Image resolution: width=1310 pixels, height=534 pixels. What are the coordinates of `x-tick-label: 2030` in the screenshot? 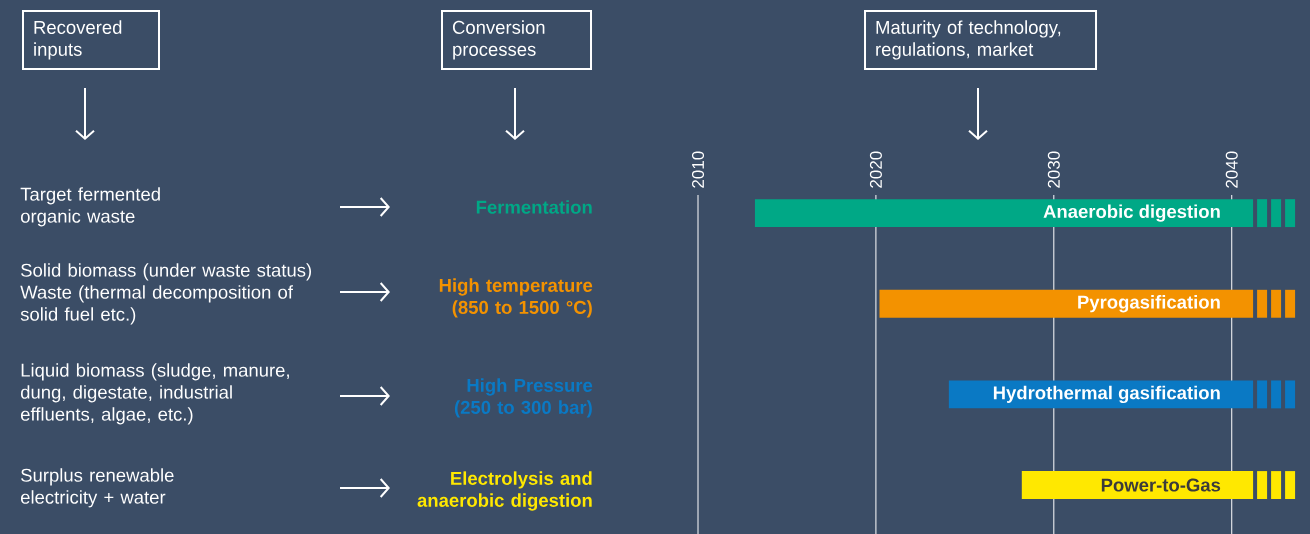 It's located at (1053, 169).